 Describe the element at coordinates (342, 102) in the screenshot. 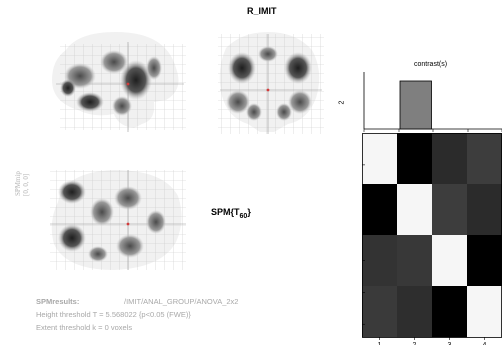

I see `contrast-index: 2` at that location.